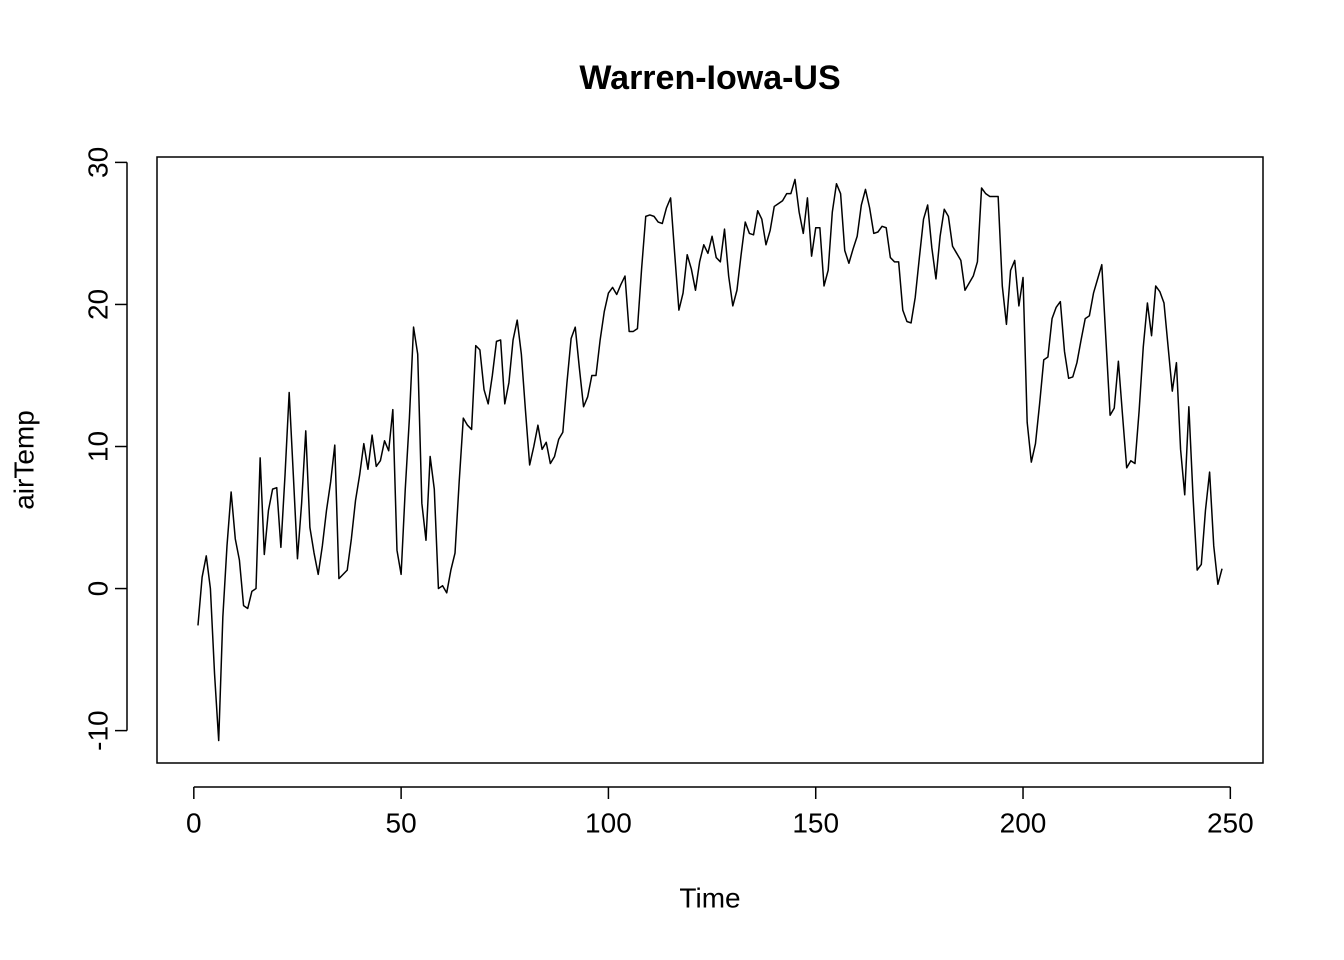 Image resolution: width=1344 pixels, height=960 pixels. What do you see at coordinates (194, 822) in the screenshot?
I see `x-tick-label: 0` at bounding box center [194, 822].